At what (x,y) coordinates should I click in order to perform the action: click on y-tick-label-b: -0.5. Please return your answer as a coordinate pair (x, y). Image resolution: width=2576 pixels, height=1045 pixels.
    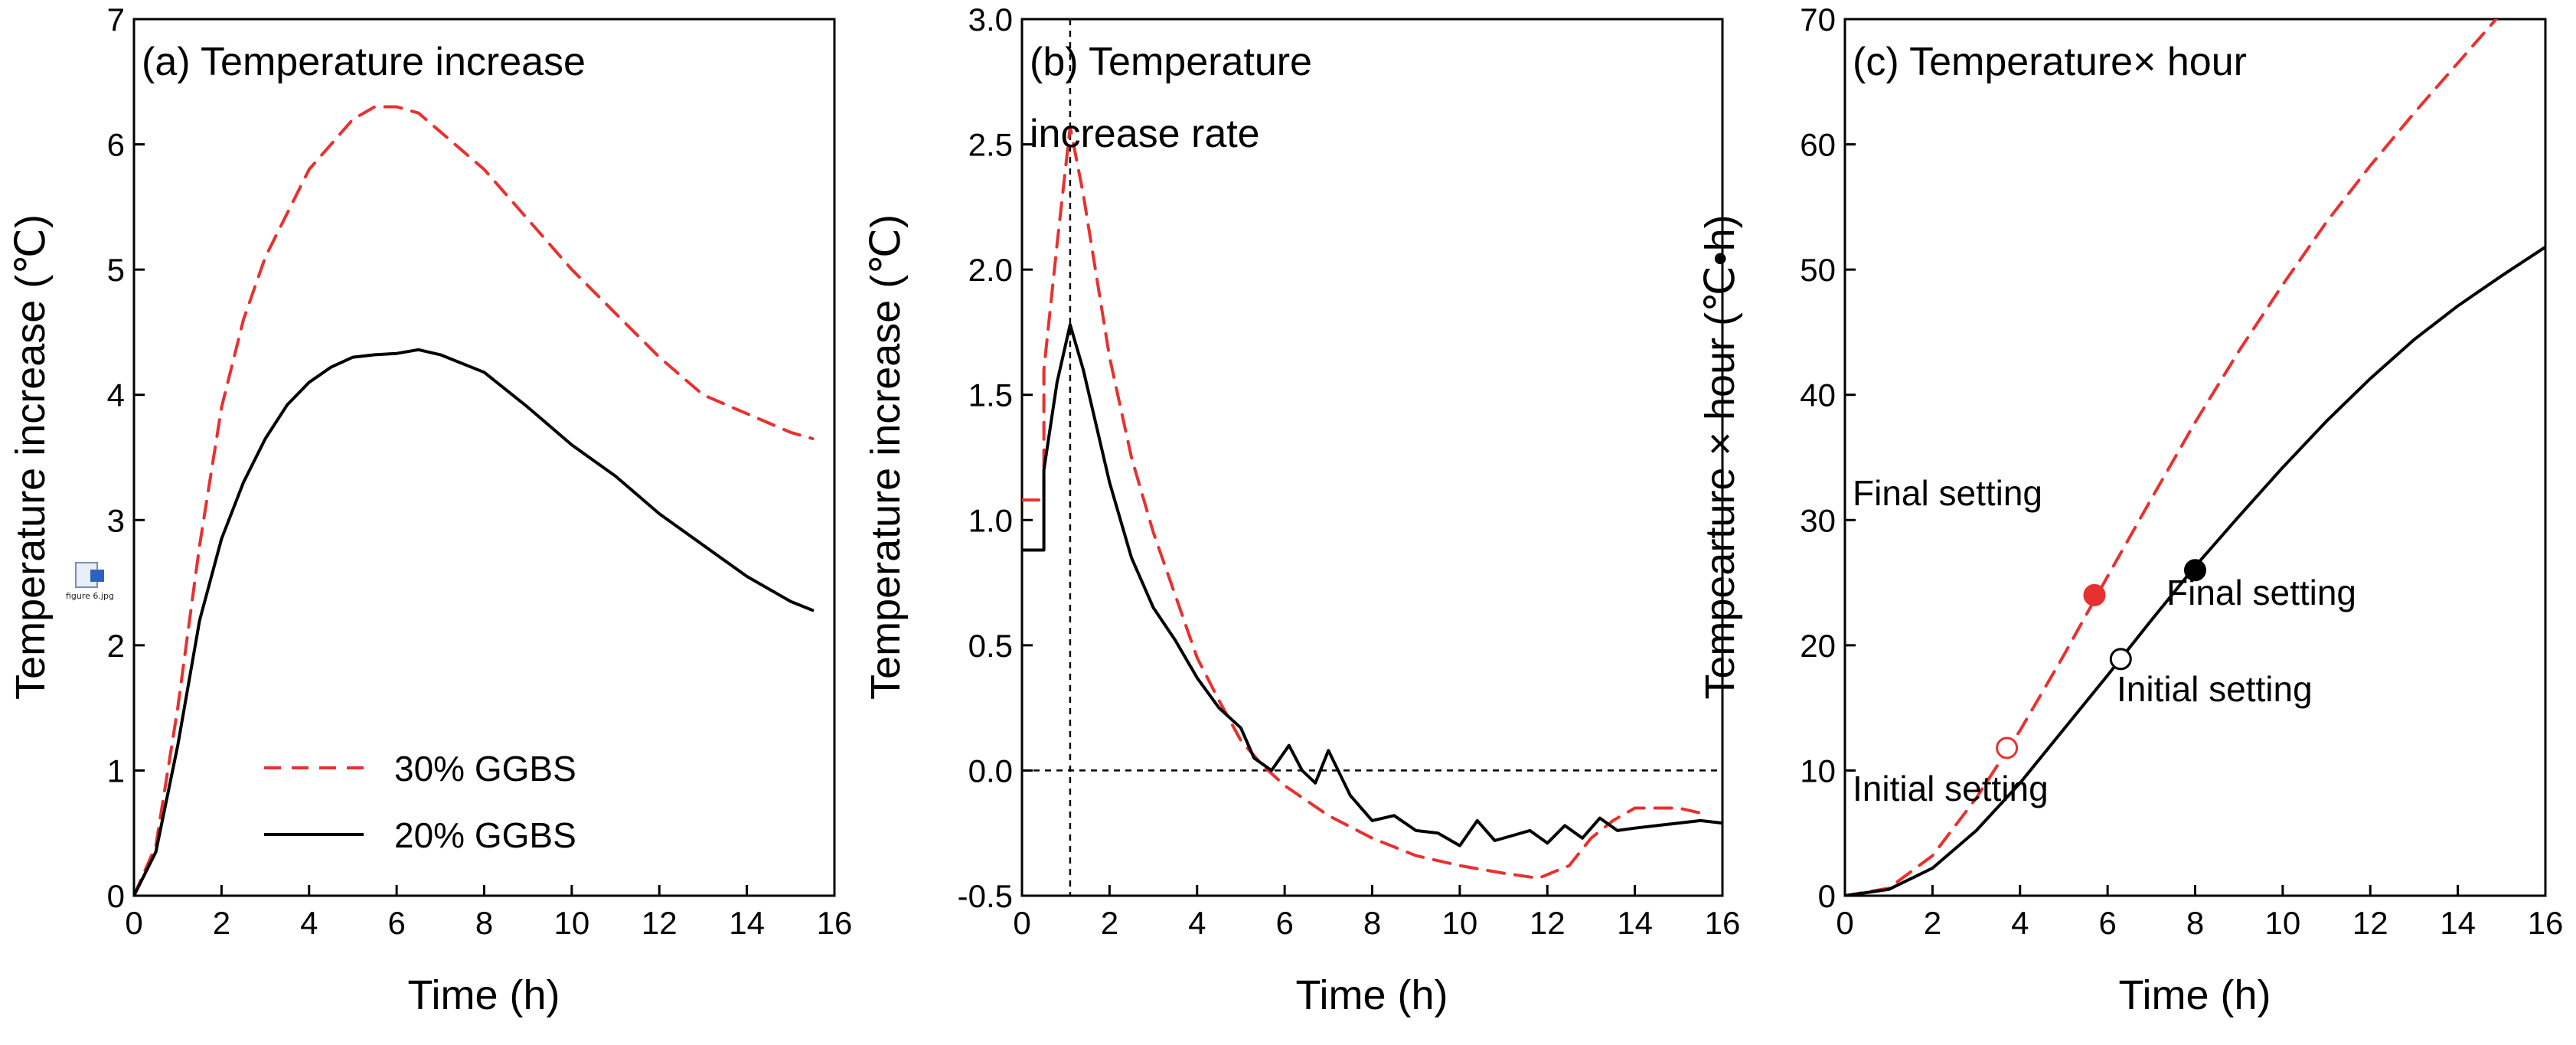
    Looking at the image, I should click on (985, 896).